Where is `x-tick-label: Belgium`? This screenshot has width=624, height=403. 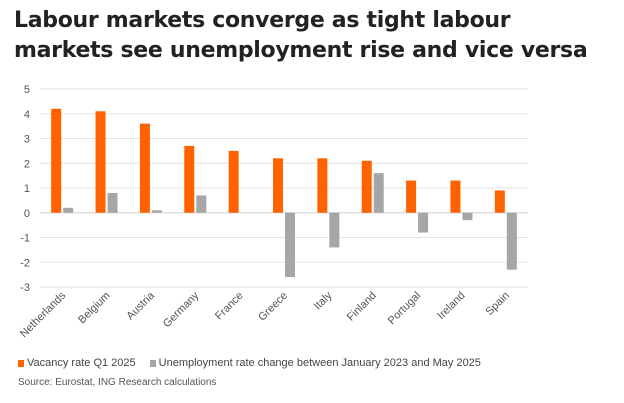
x-tick-label: Belgium is located at coordinates (94, 308).